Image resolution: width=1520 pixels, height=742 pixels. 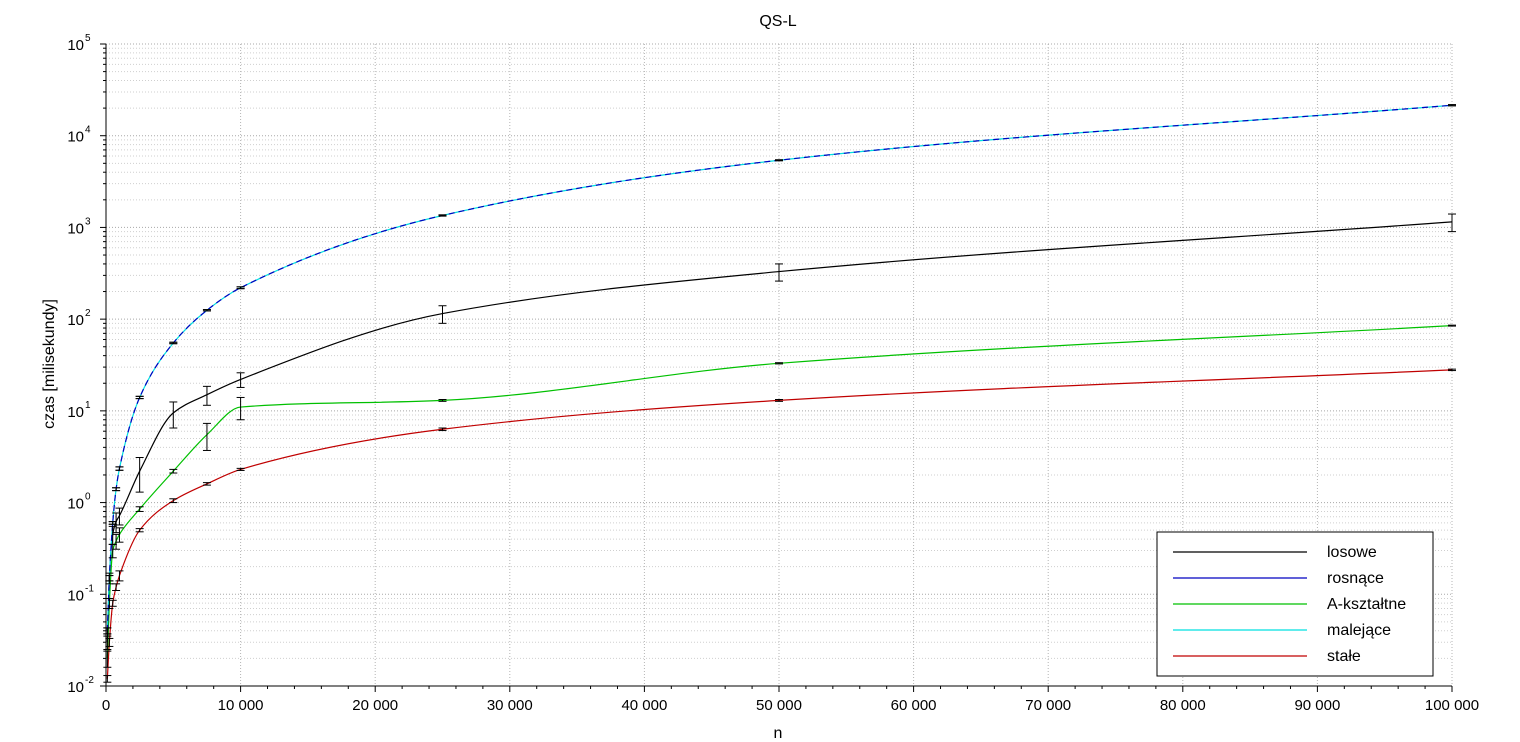 I want to click on y-tick-label-exponent: 1, so click(x=88, y=405).